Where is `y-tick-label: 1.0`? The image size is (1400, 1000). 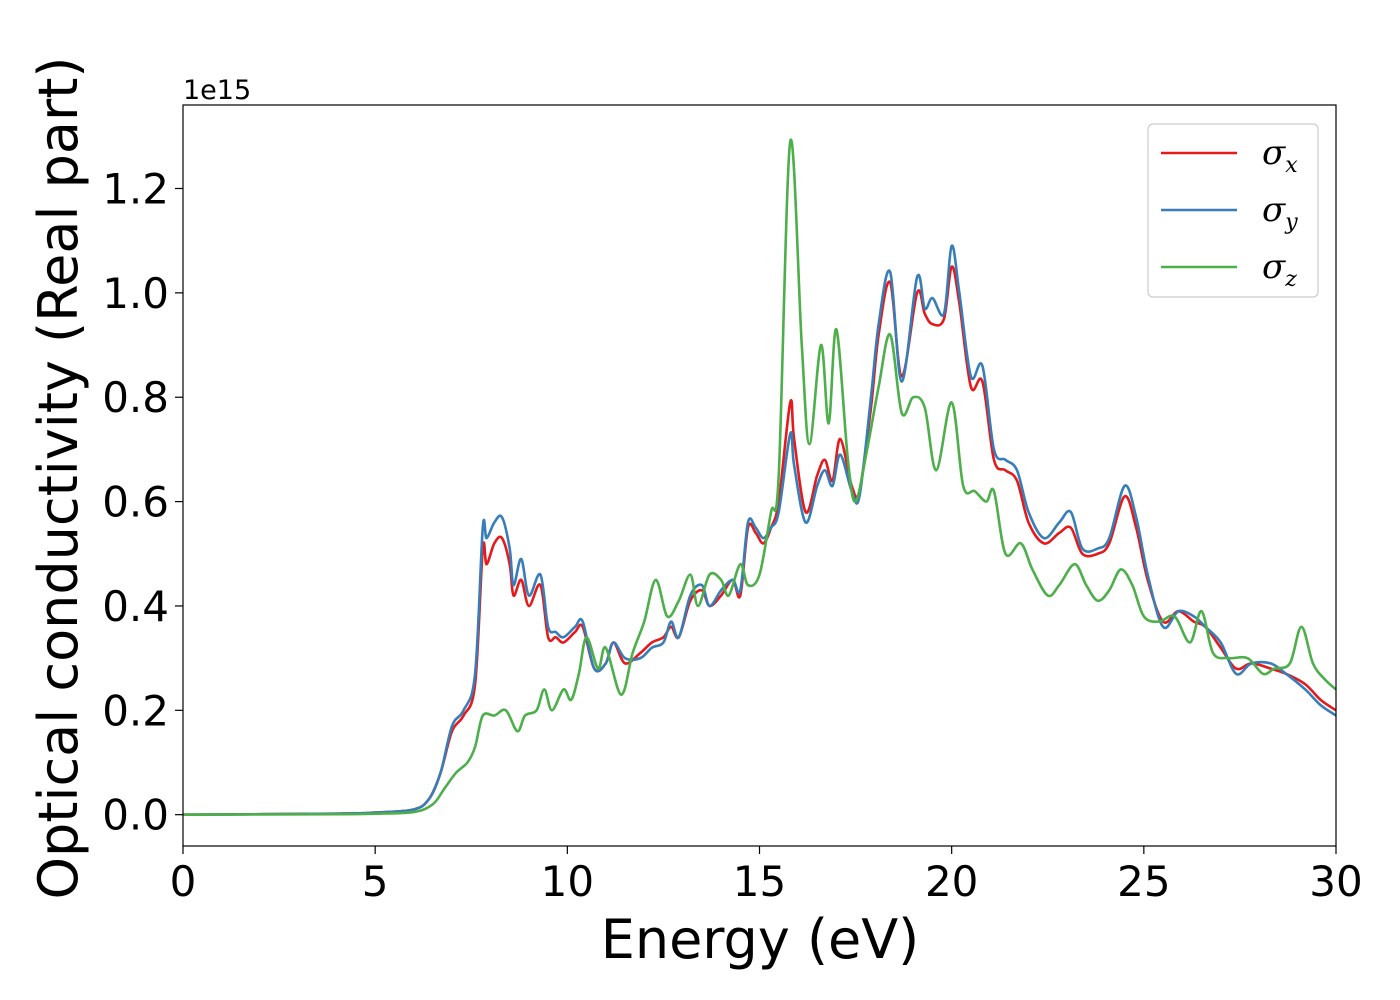
y-tick-label: 1.0 is located at coordinates (135, 293).